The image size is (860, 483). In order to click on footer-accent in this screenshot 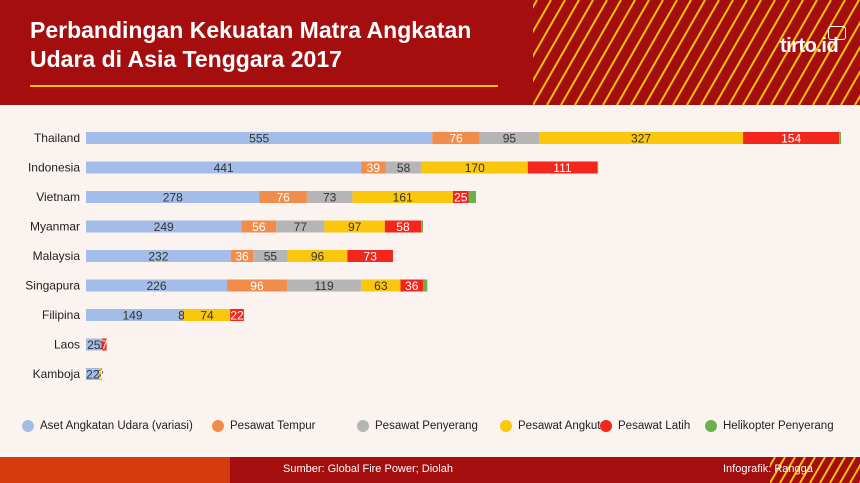, I will do `click(115, 470)`.